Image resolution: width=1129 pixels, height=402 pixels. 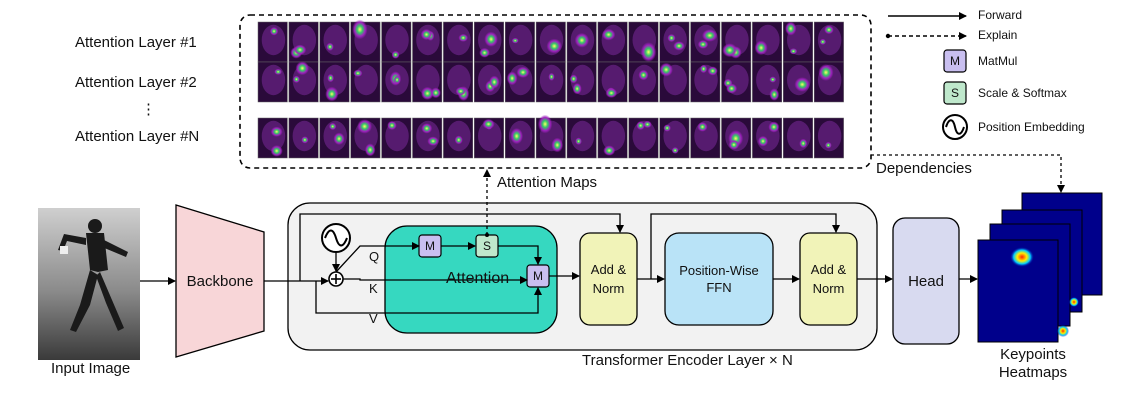 What do you see at coordinates (924, 168) in the screenshot?
I see `dependencies-label: Dependencies` at bounding box center [924, 168].